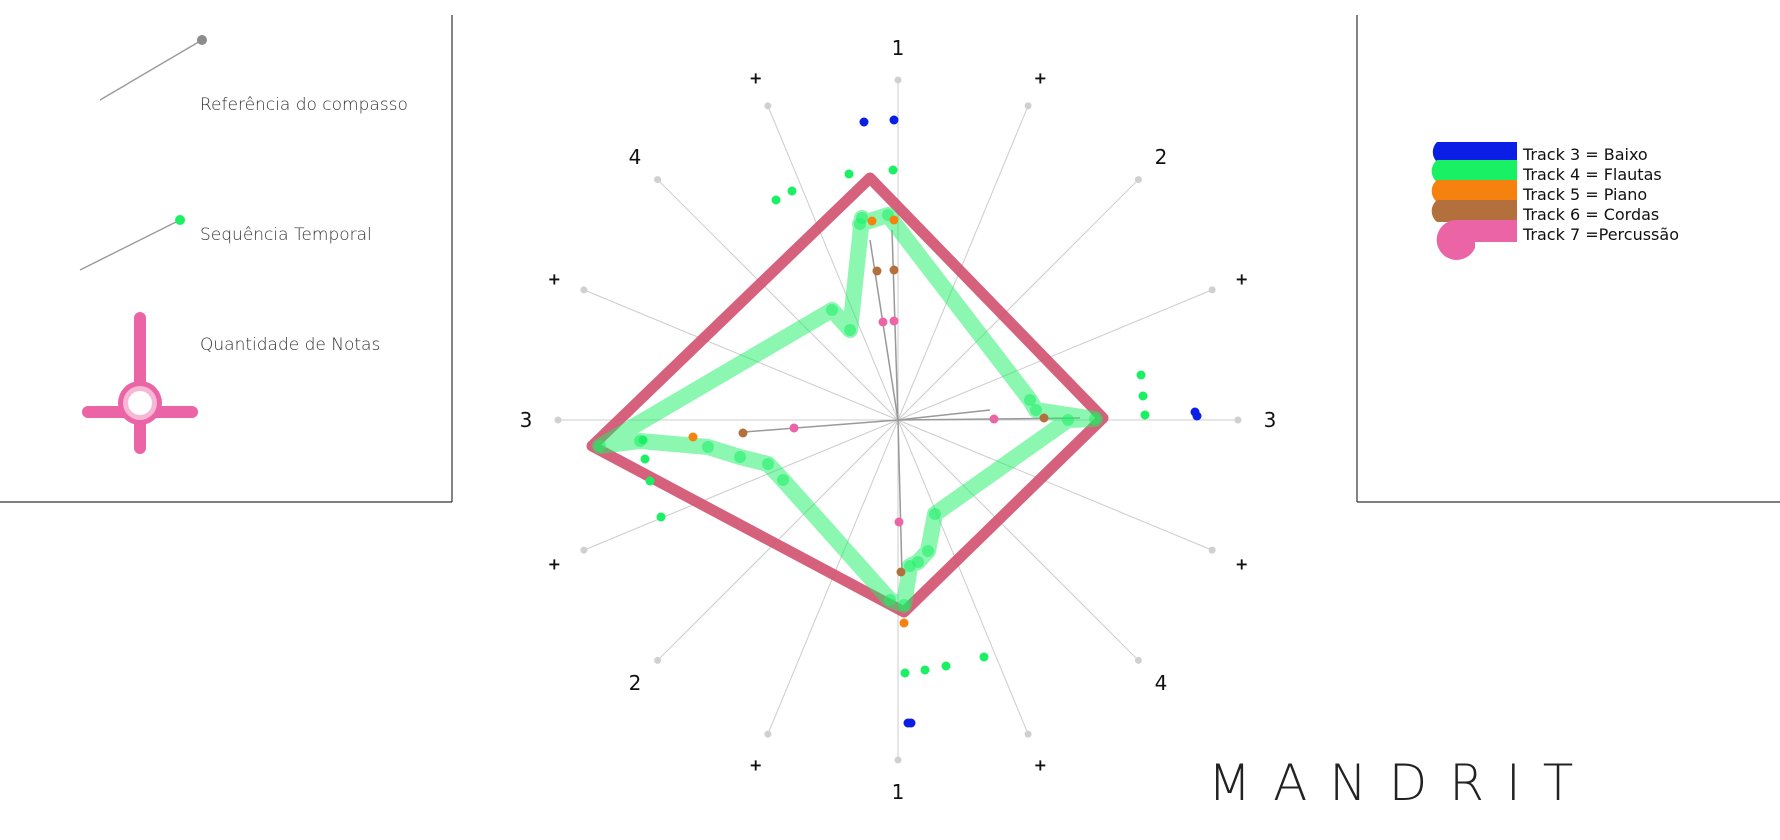 Image resolution: width=1780 pixels, height=840 pixels. I want to click on brand-logo: MANDRIT, so click(1402, 783).